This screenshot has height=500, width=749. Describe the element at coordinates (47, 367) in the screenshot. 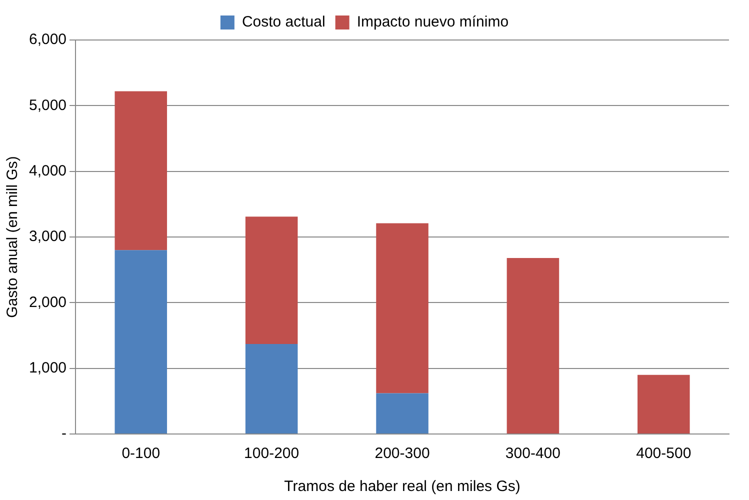

I see `y-tick-label: 1,000` at that location.